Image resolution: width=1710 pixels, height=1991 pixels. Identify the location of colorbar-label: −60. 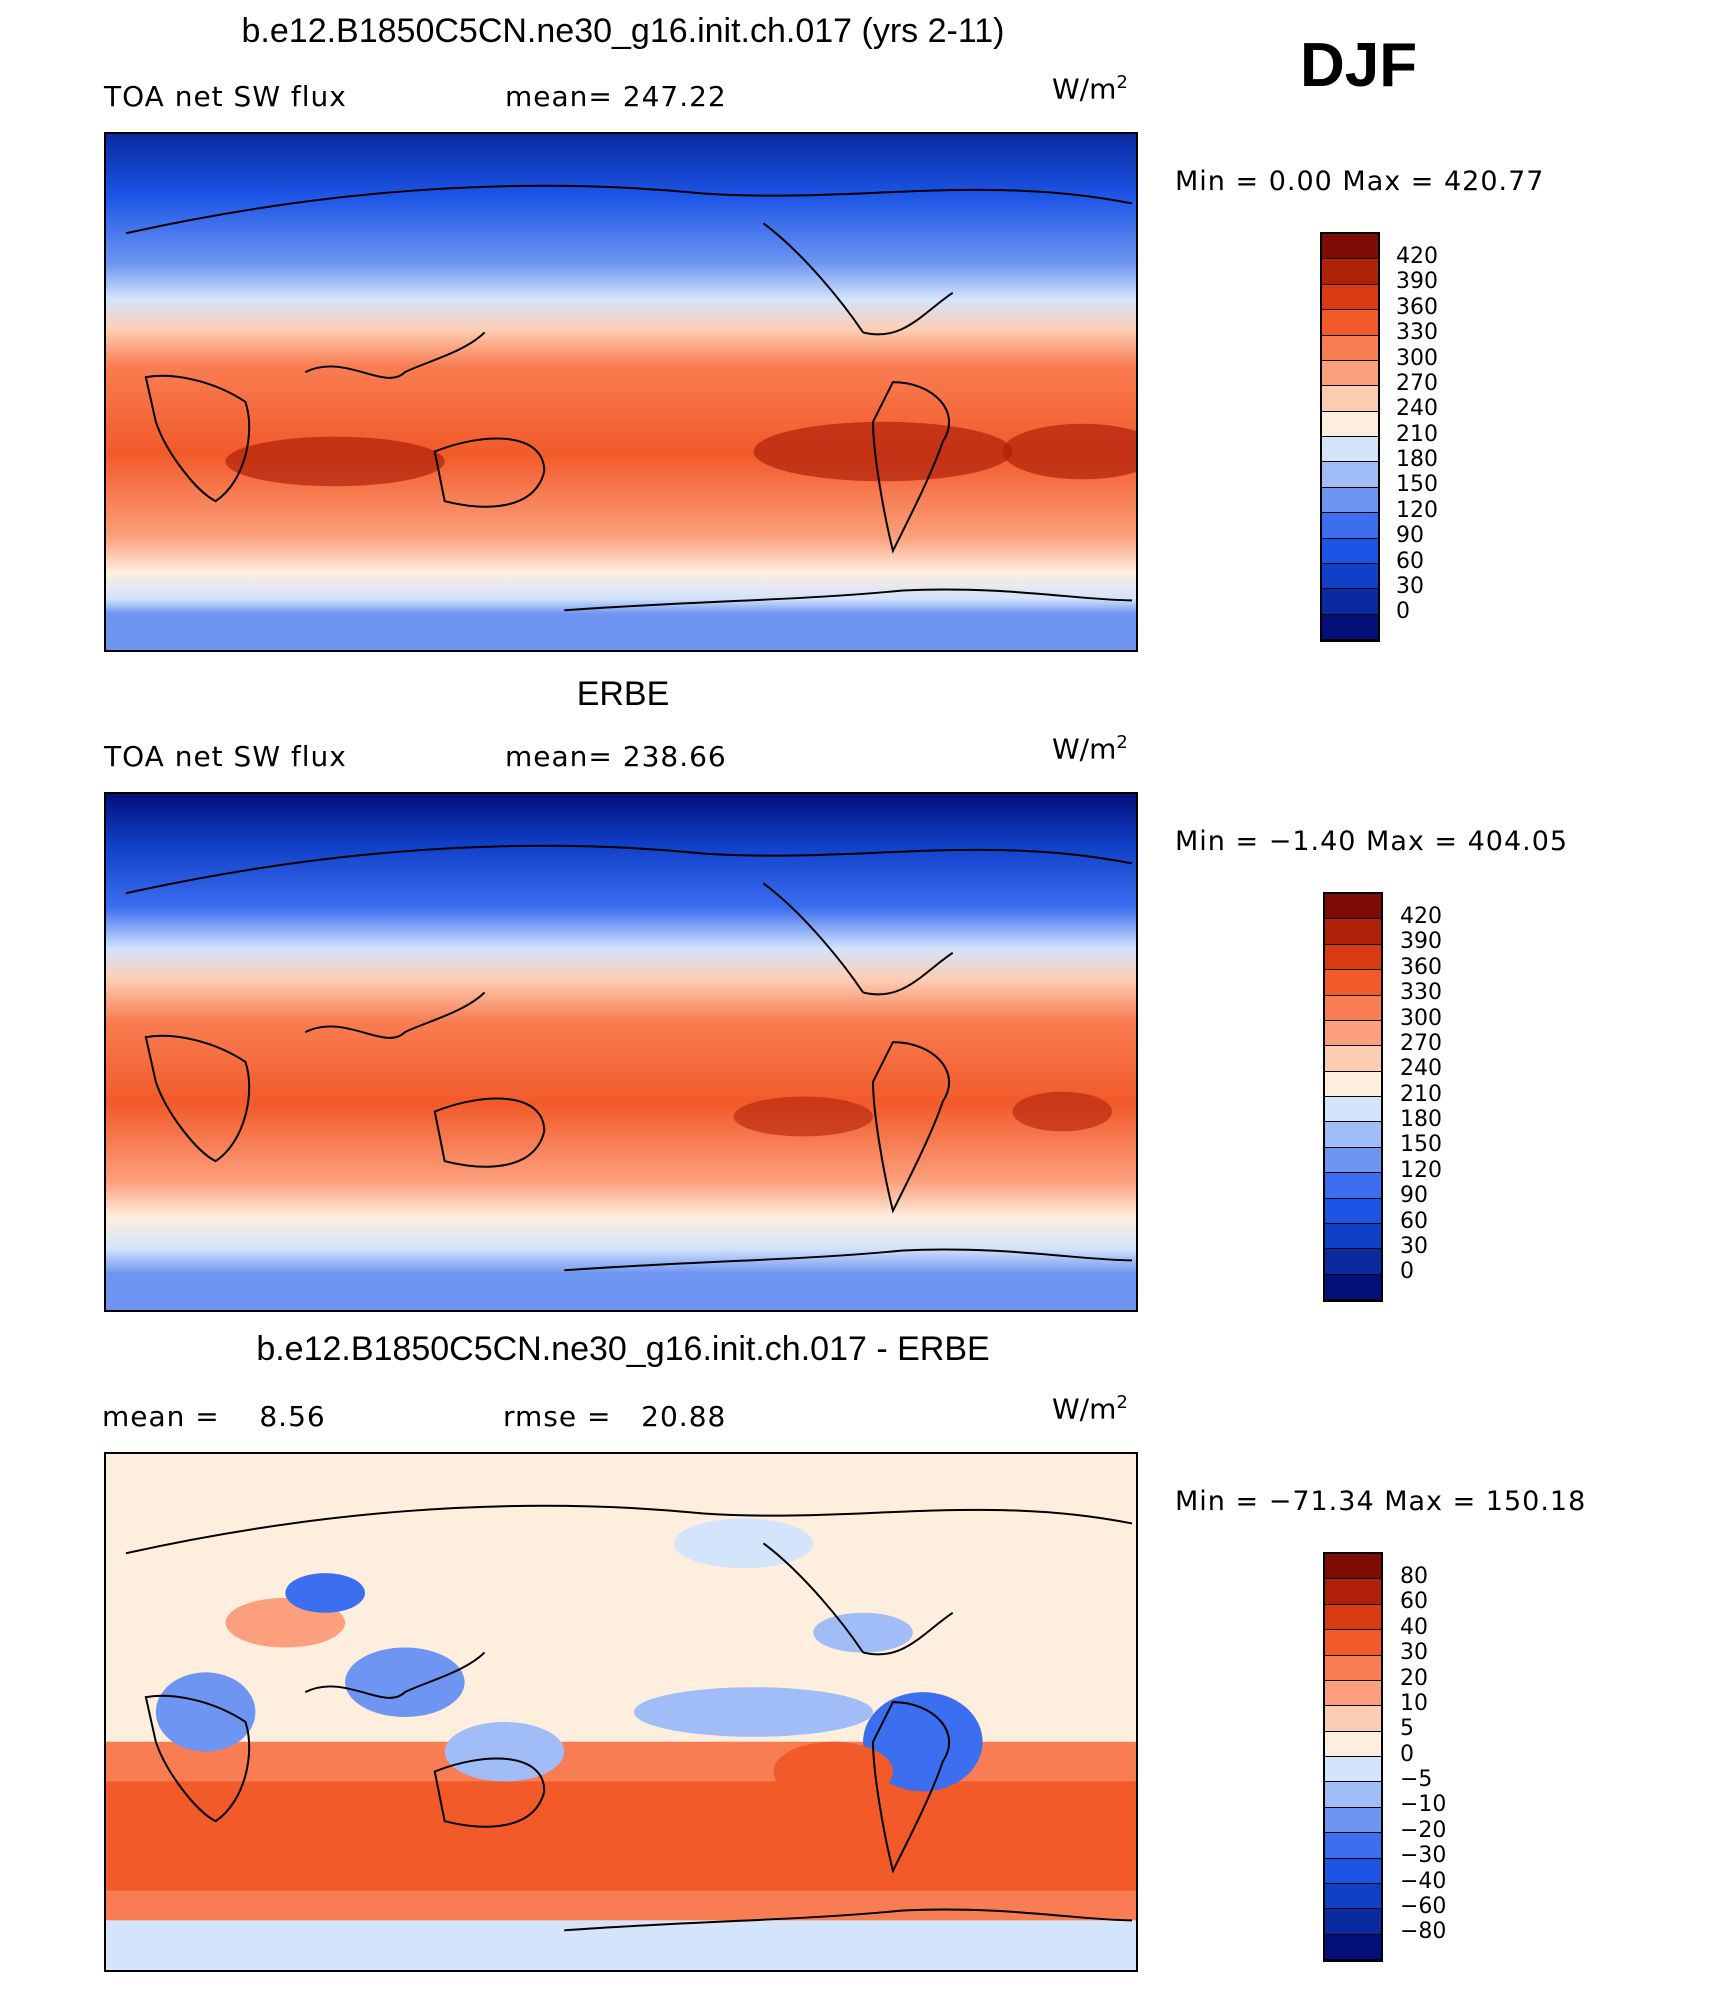
(1423, 1906).